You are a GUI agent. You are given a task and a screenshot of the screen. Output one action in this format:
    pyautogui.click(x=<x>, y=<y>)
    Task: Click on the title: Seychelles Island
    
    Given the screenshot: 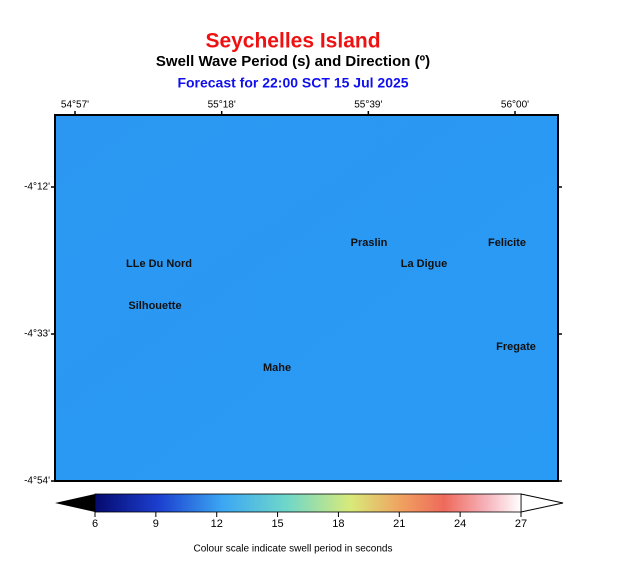 What is the action you would take?
    pyautogui.click(x=292, y=41)
    